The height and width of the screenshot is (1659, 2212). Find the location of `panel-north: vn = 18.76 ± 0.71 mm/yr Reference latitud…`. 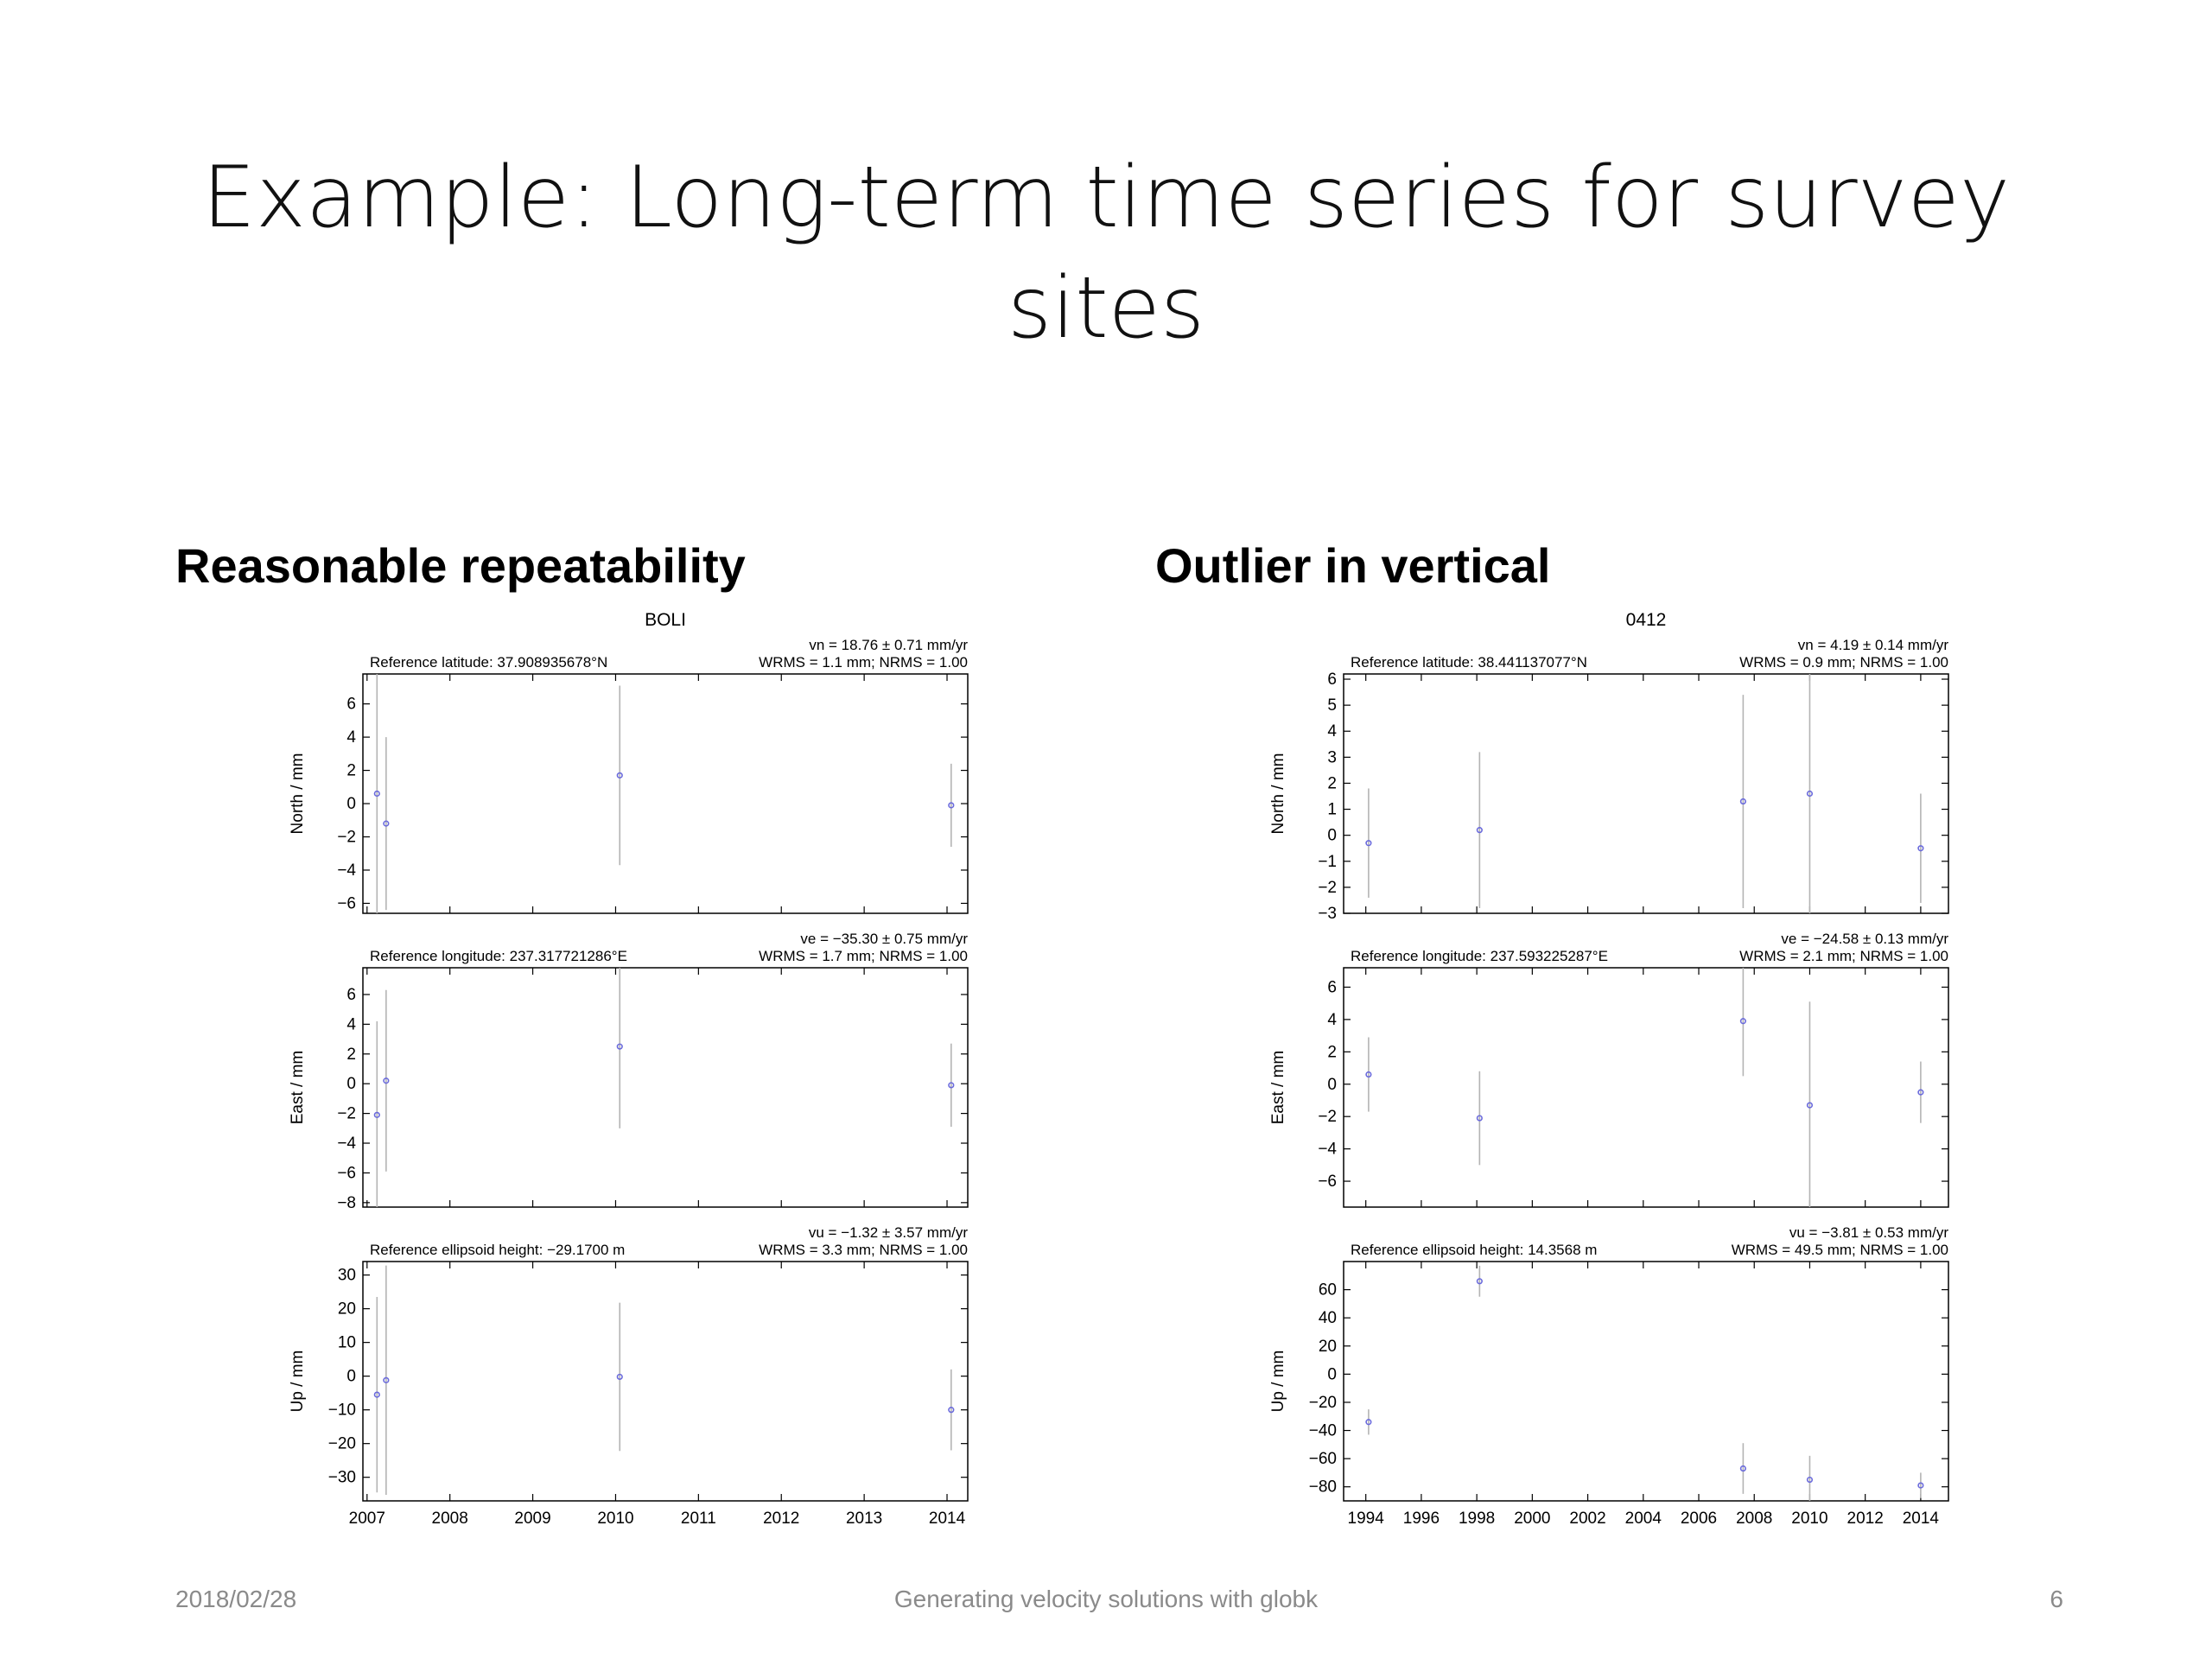

panel-north: vn = 18.76 ± 0.71 mm/yr Reference latitud… is located at coordinates (629, 775).